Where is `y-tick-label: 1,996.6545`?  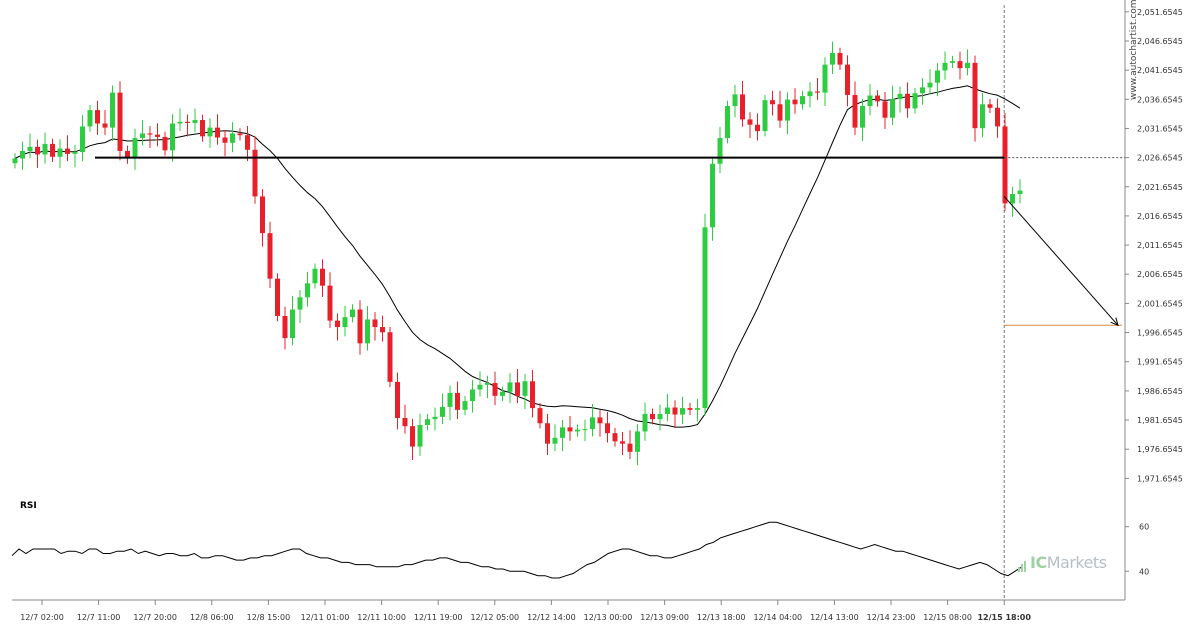 y-tick-label: 1,996.6545 is located at coordinates (1160, 333).